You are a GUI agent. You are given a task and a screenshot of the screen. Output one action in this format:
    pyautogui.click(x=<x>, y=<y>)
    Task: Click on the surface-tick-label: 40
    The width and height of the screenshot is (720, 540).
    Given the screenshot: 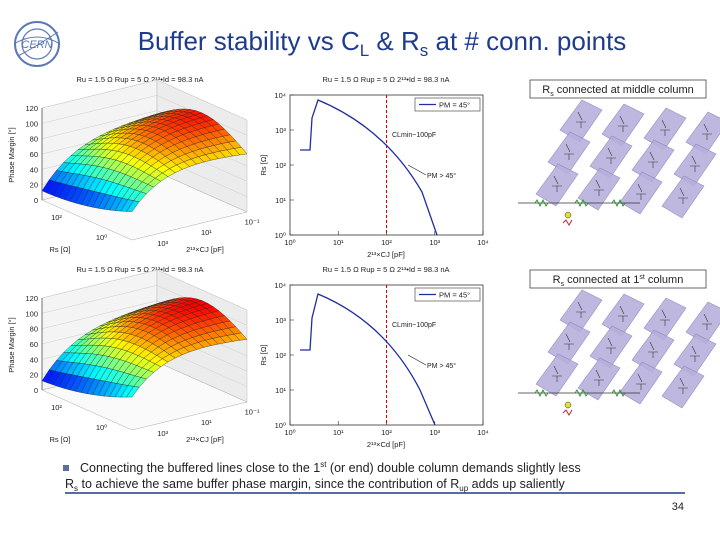 What is the action you would take?
    pyautogui.click(x=34, y=359)
    